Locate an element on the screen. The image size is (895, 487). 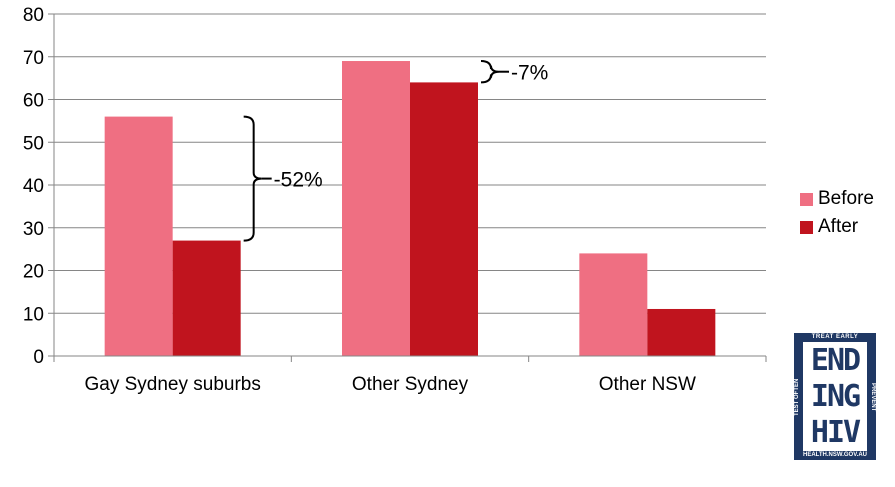
logo-row-3: HIV is located at coordinates (835, 432).